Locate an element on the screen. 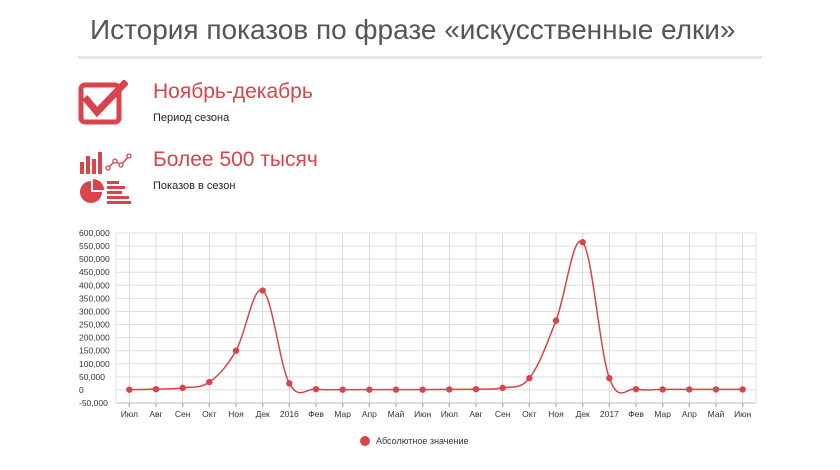 The width and height of the screenshot is (840, 470). y-tick-label: 450,000 is located at coordinates (94, 272).